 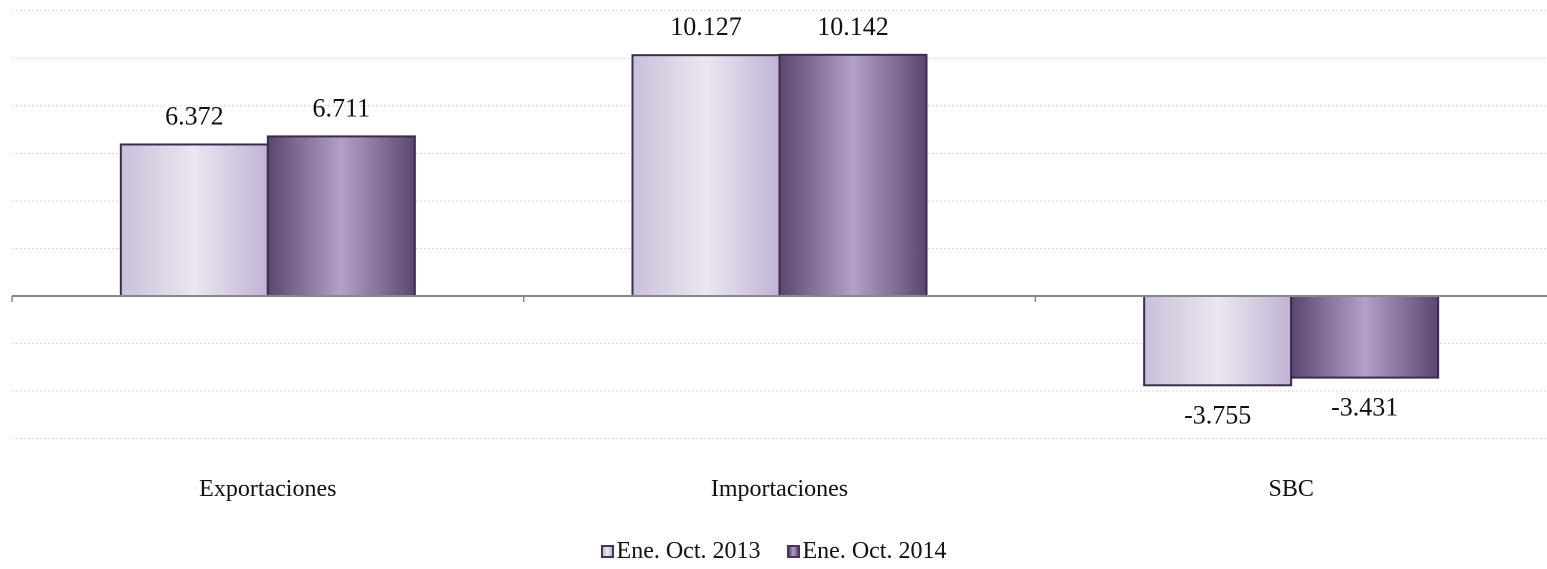 I want to click on bar-exportaciones-2013, so click(x=194, y=220).